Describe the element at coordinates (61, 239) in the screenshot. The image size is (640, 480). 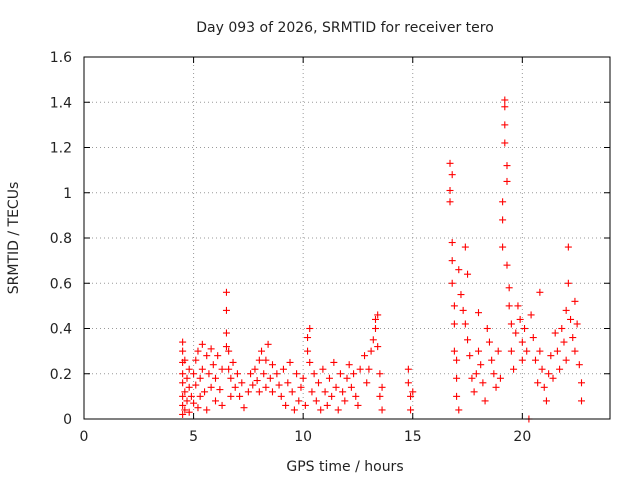
I see `y-tick-label: 0.8` at that location.